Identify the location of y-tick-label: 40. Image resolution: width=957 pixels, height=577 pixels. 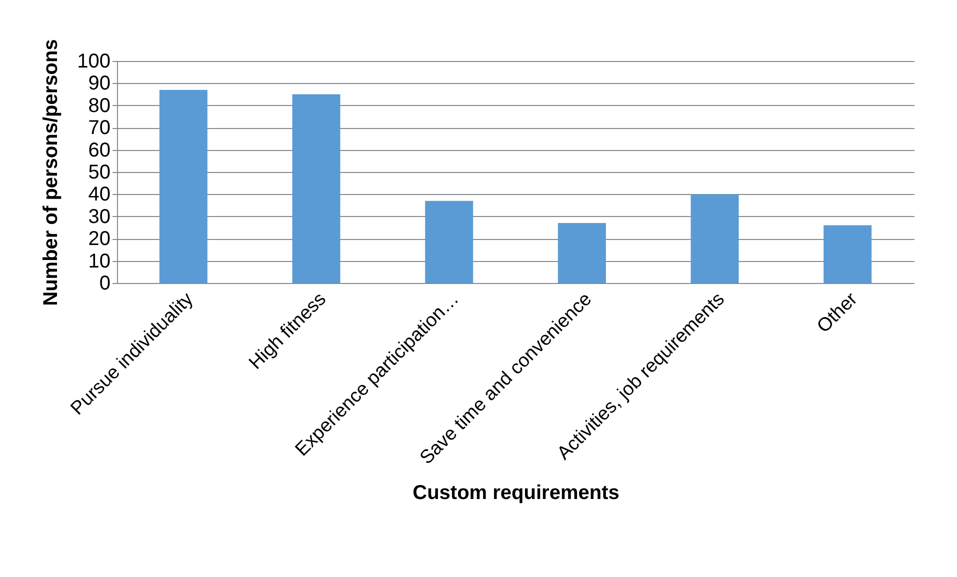
(99, 195).